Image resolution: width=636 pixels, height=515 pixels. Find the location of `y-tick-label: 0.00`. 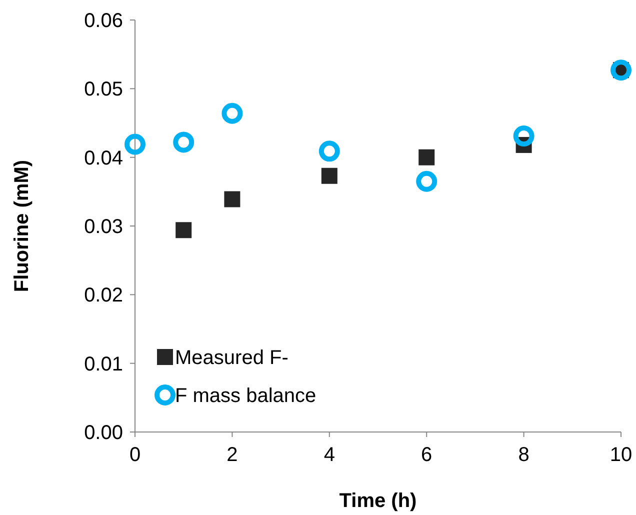

y-tick-label: 0.00 is located at coordinates (103, 433).